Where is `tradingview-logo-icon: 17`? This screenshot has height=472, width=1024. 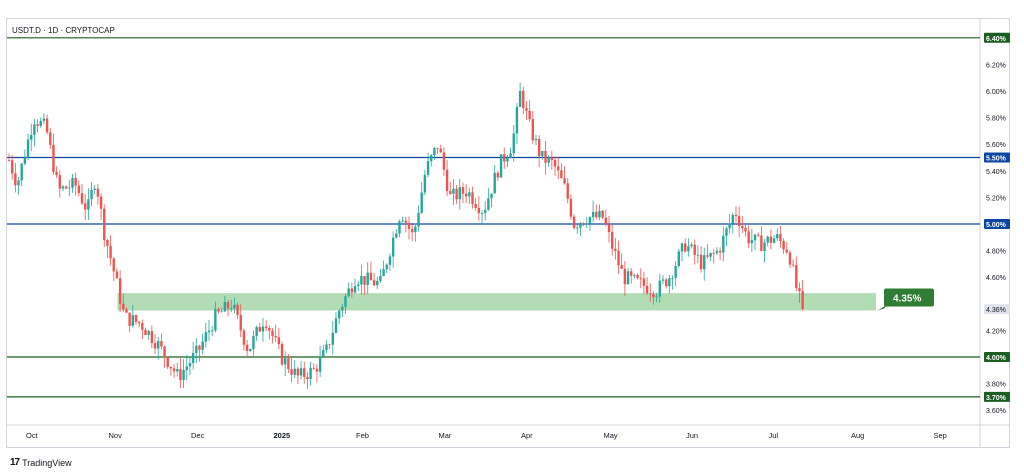 tradingview-logo-icon: 17 is located at coordinates (15, 462).